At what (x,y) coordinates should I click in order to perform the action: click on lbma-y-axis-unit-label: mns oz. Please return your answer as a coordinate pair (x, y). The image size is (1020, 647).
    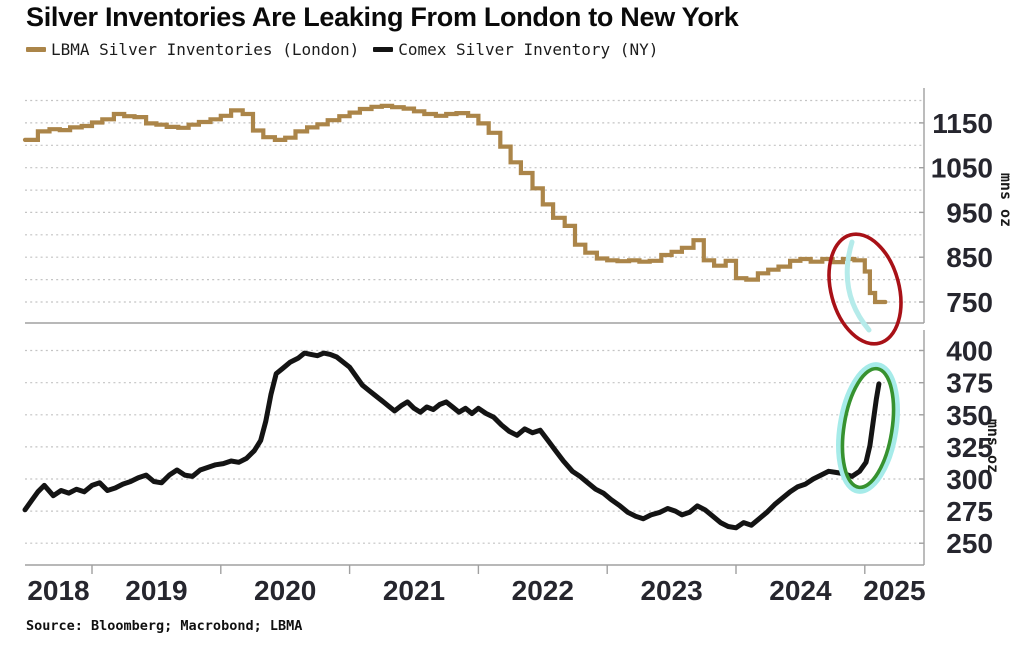
    Looking at the image, I should click on (1006, 200).